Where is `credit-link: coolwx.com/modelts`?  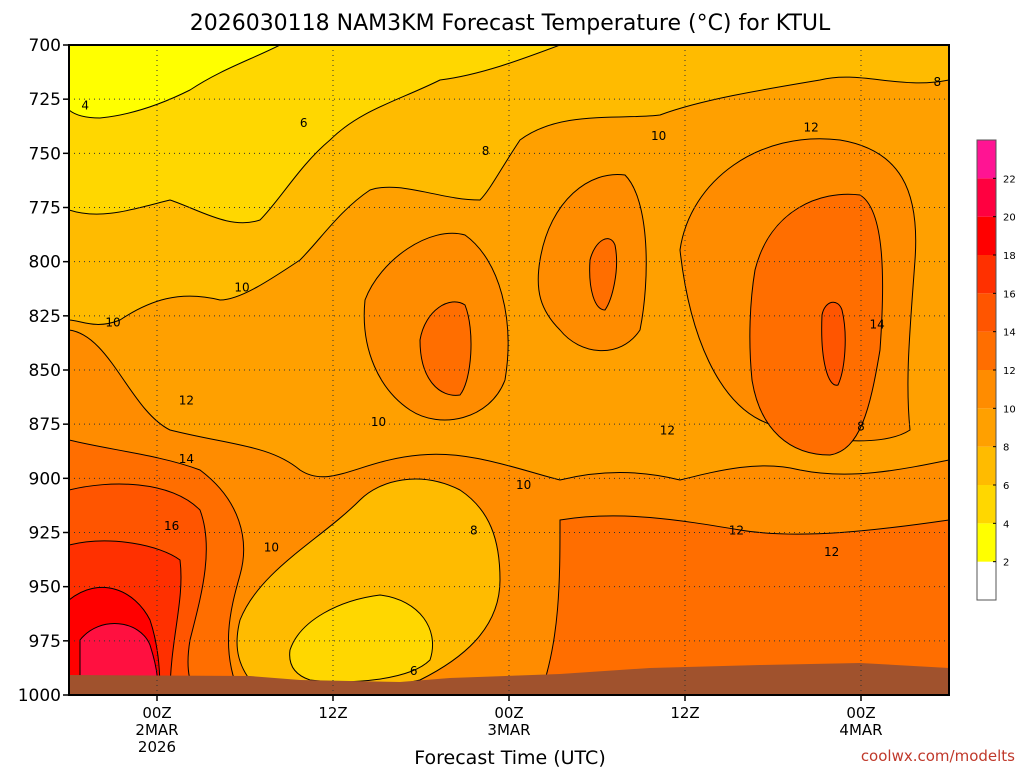
credit-link: coolwx.com/modelts is located at coordinates (938, 756).